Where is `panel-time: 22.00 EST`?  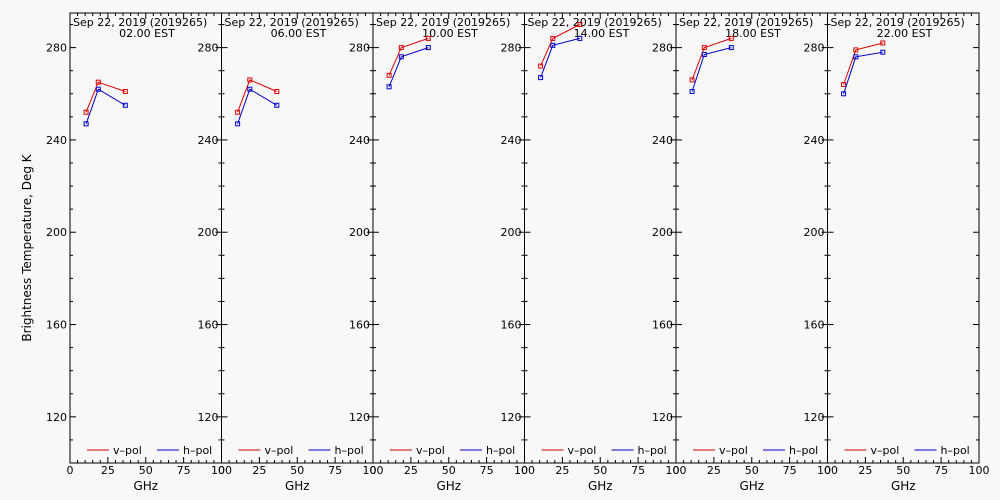 panel-time: 22.00 EST is located at coordinates (905, 33).